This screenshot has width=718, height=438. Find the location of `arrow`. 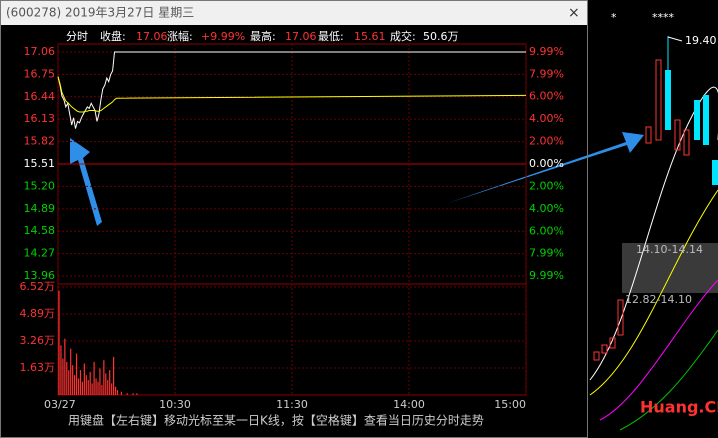

arrow is located at coordinates (86, 182).